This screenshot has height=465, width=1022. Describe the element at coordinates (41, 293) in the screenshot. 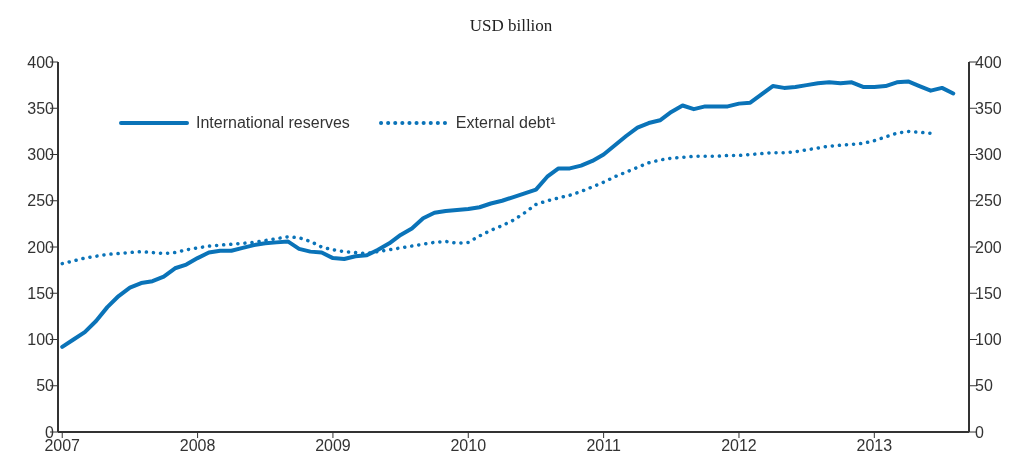

I see `y-tick-label: 150` at that location.